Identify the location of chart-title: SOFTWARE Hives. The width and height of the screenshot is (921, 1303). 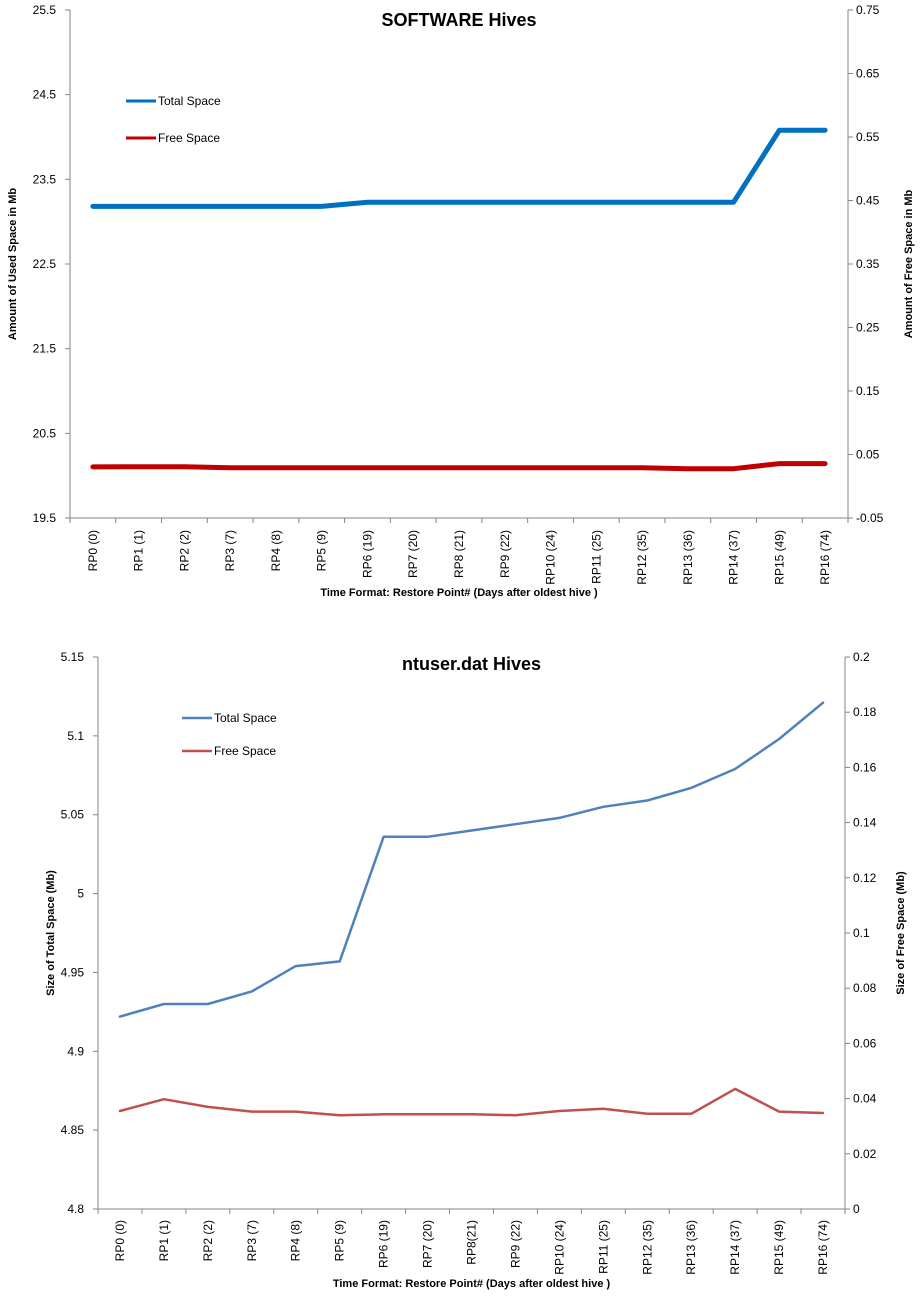
(458, 20).